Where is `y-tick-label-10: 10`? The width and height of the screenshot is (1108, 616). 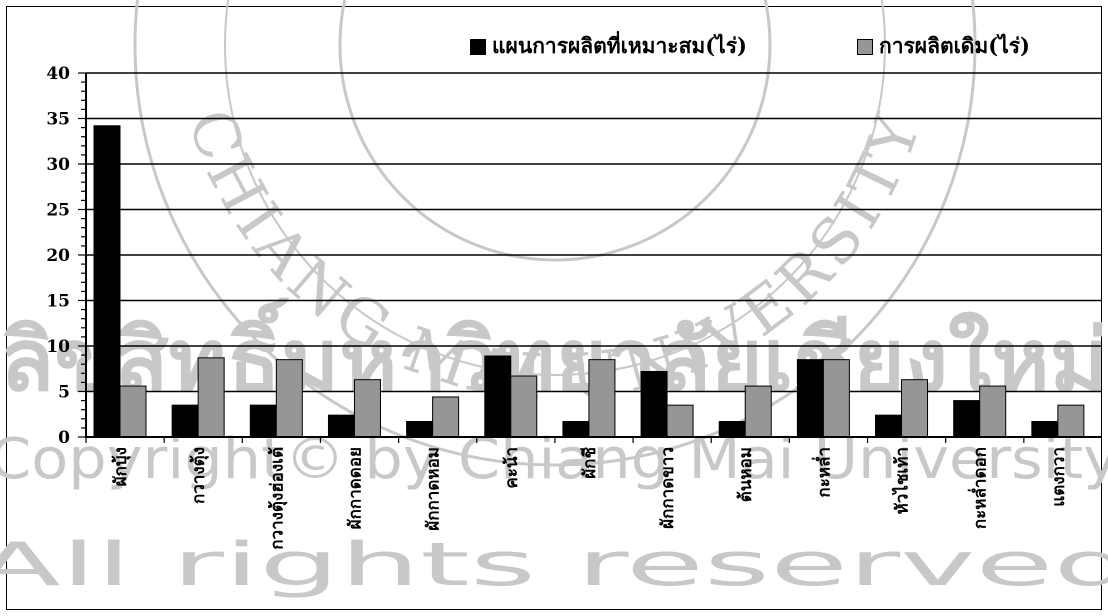
y-tick-label-10: 10 is located at coordinates (58, 347).